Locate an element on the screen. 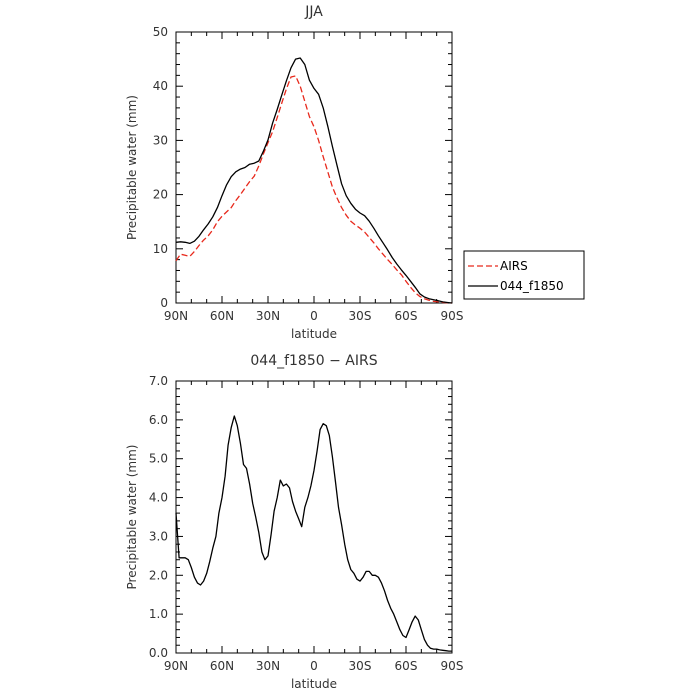  y-tick-label: 20 is located at coordinates (160, 195).